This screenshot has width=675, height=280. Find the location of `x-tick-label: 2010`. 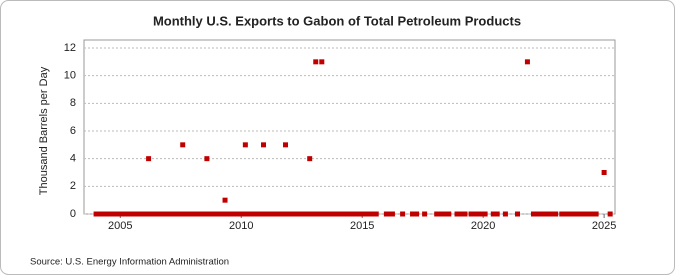

x-tick-label: 2010 is located at coordinates (241, 226).